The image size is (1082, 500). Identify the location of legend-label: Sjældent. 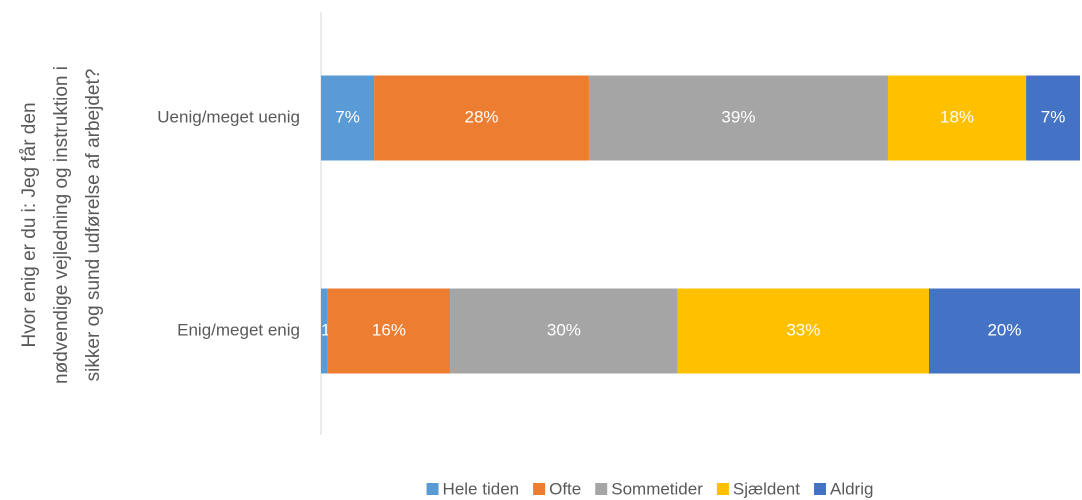
(766, 488).